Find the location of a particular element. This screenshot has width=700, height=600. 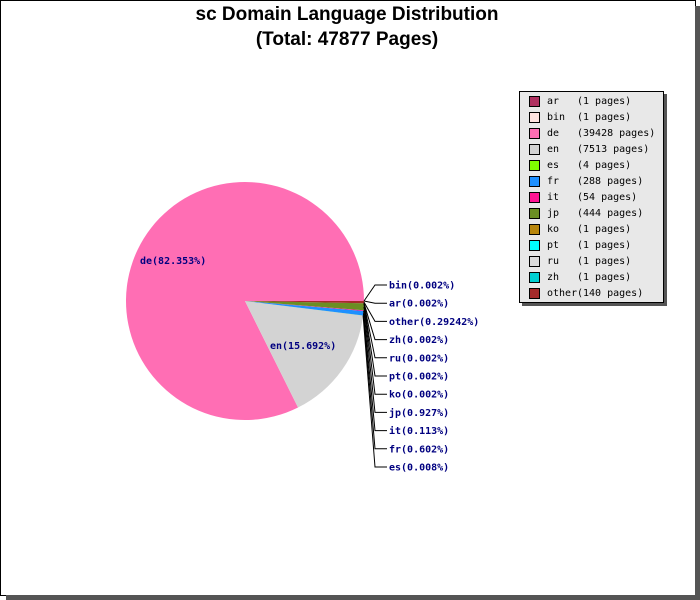

chart-subtitle: (Total: 47877 Pages) is located at coordinates (347, 39).